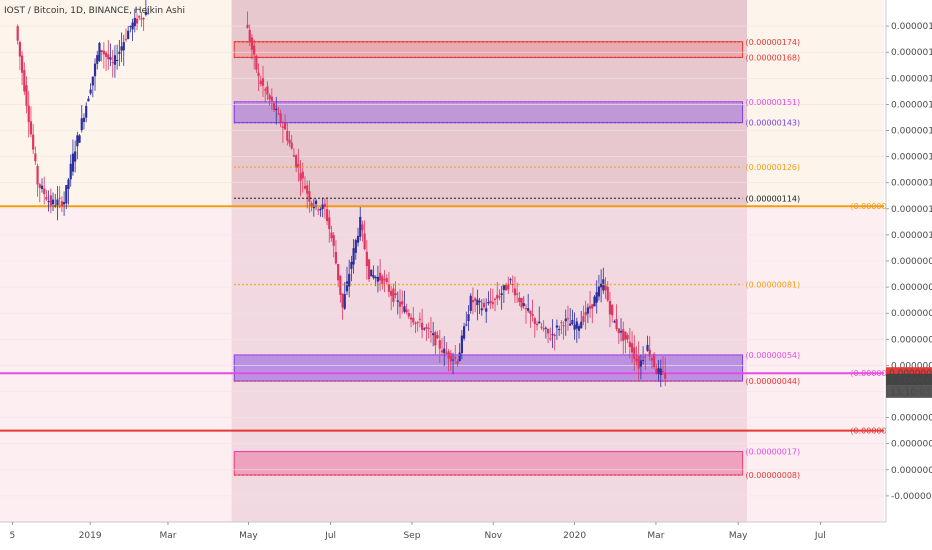 The height and width of the screenshot is (550, 932). I want to click on y-axis-panel, so click(909, 275).